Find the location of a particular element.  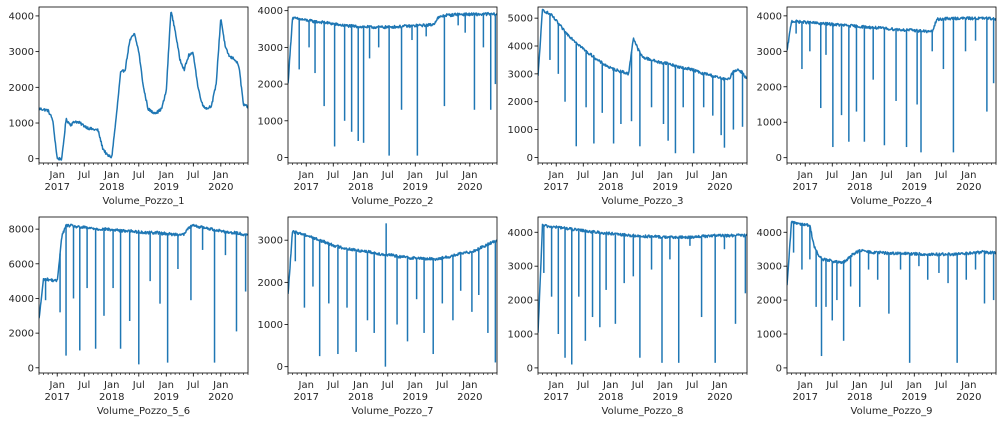

x-axis-label: Volume_Pozzo_5_6 is located at coordinates (143, 411).